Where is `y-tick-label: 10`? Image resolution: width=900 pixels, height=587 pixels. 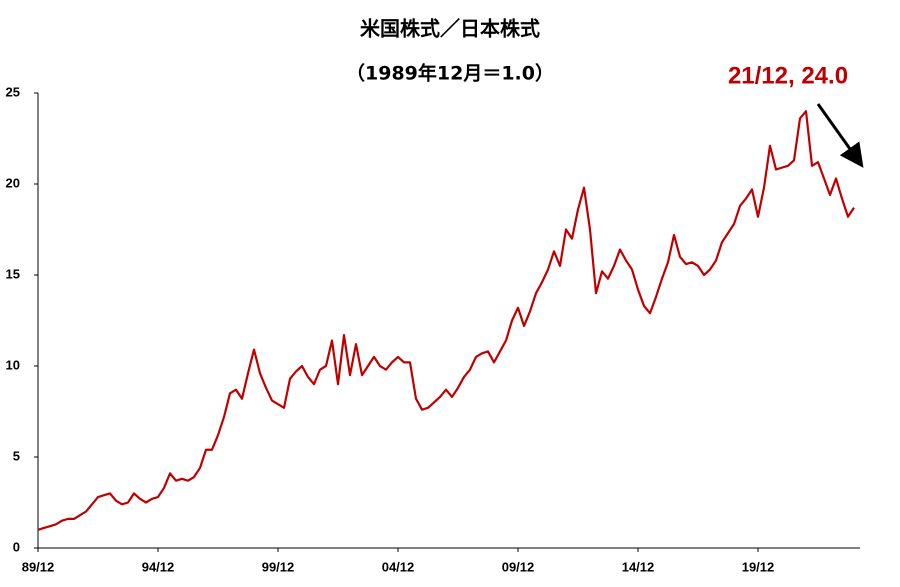
y-tick-label: 10 is located at coordinates (13, 364).